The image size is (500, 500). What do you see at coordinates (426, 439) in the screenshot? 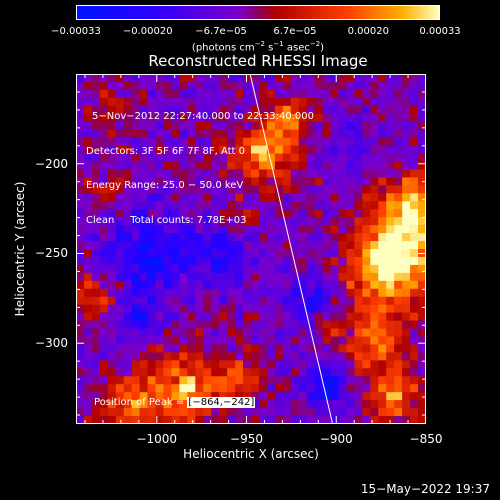
I see `x-tick-label: −850` at bounding box center [426, 439].